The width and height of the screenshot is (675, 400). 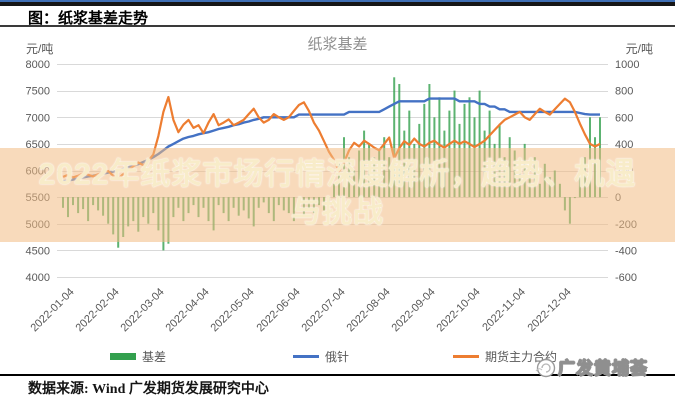 I want to click on footer-divider, so click(x=337, y=375).